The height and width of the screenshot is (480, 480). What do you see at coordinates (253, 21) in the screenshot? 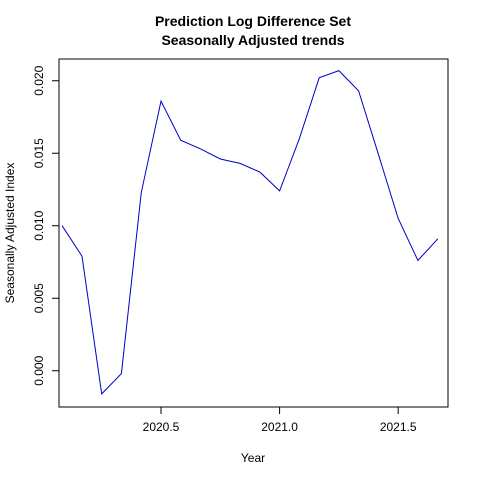
I see `chart-title: Prediction Log Difference Set` at bounding box center [253, 21].